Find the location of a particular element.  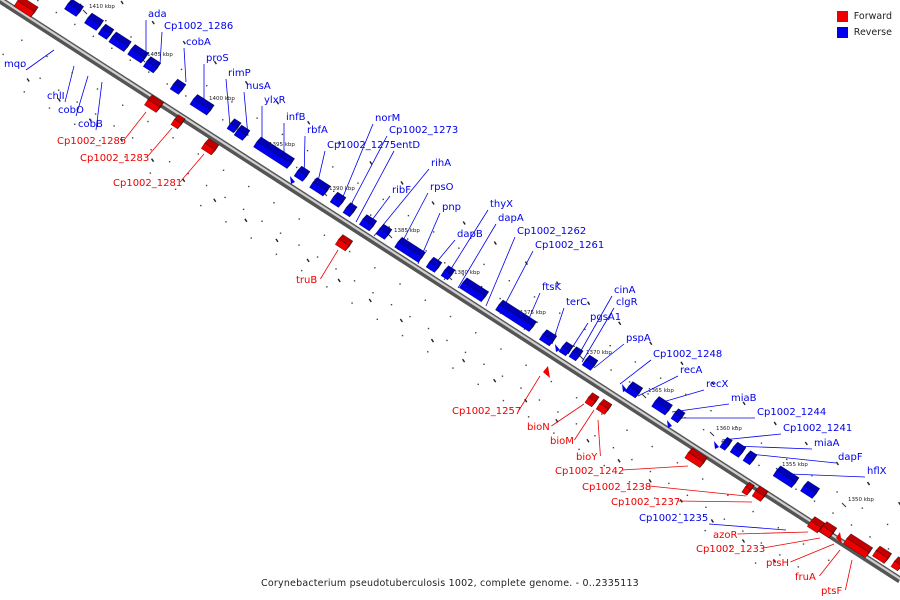

kbp-tick-label: 1395 kbp is located at coordinates (282, 145).